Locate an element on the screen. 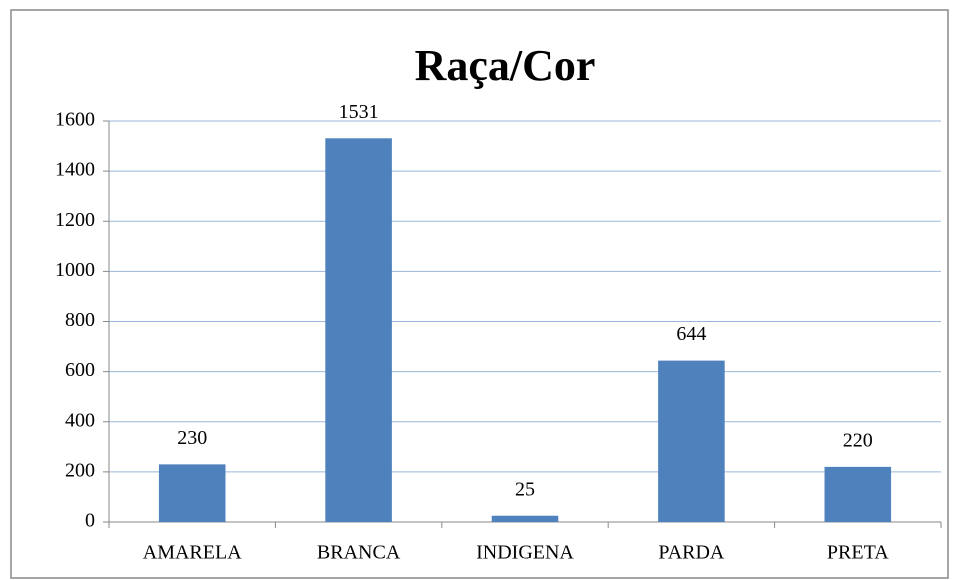 The image size is (959, 580). y-tick-label: 1200 is located at coordinates (75, 220).